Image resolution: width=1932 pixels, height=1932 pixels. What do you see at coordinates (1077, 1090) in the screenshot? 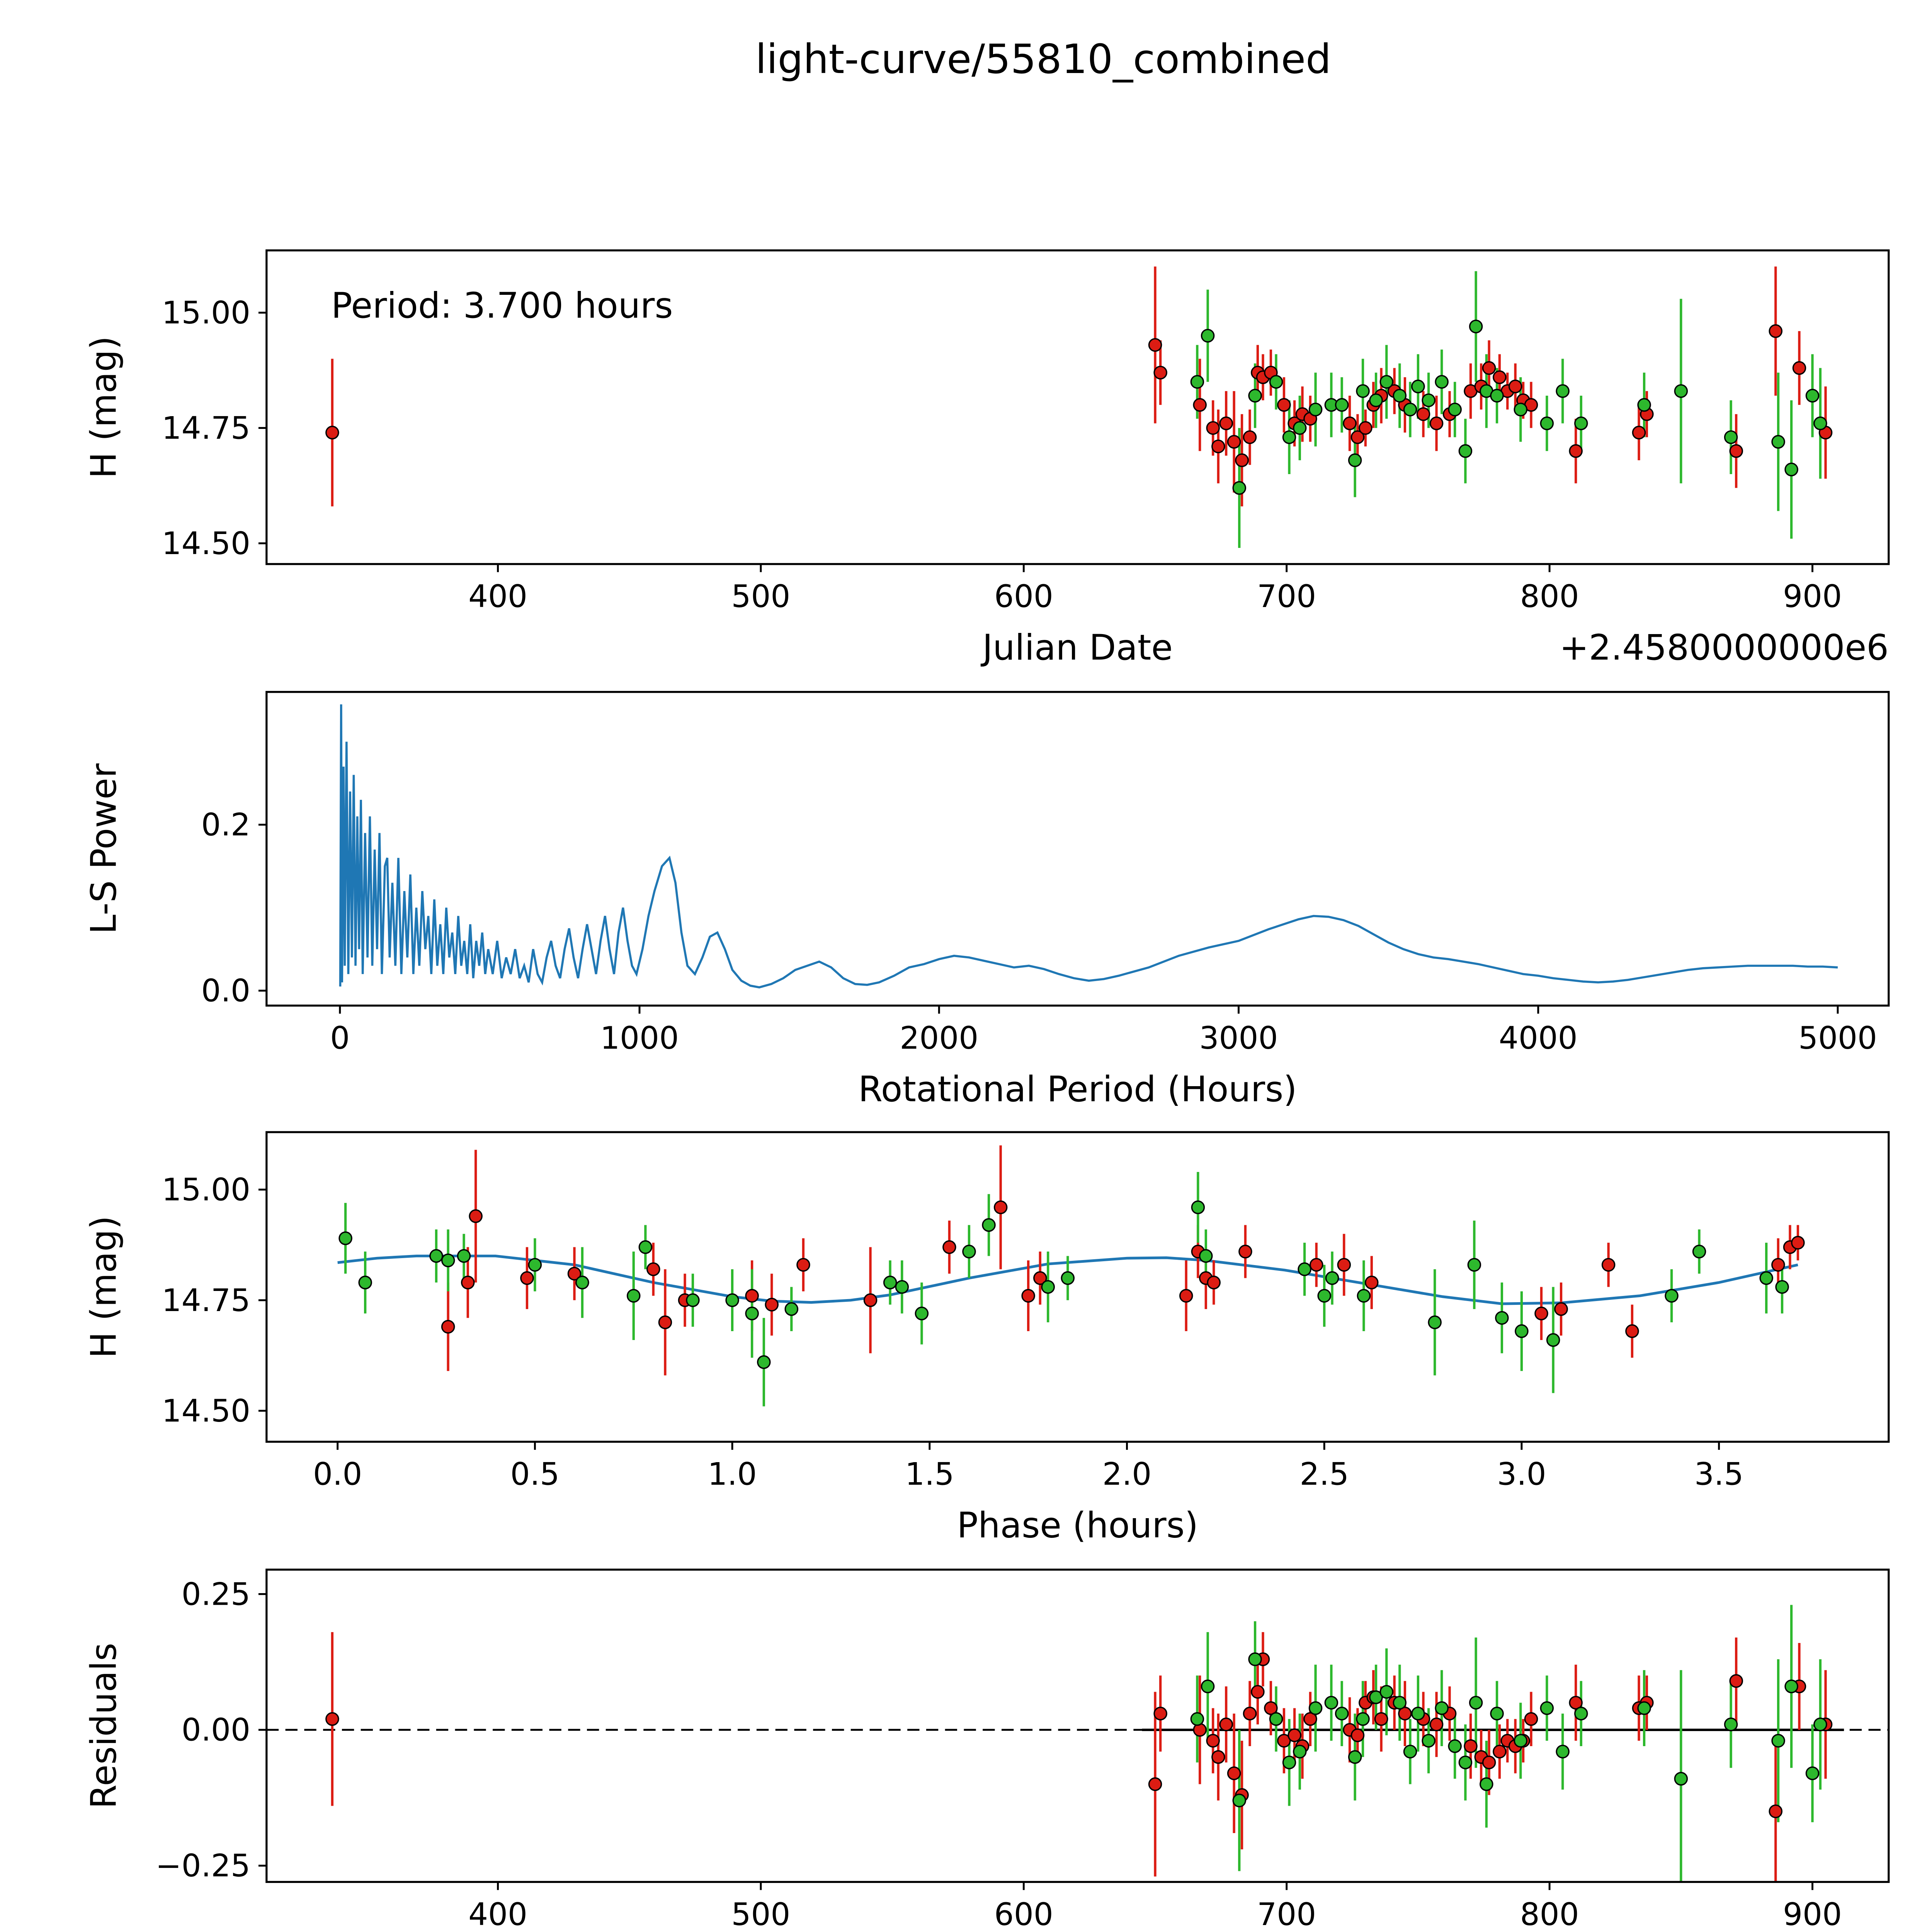
I see `x-axis-label: Rotational Period (Hours)` at bounding box center [1077, 1090].